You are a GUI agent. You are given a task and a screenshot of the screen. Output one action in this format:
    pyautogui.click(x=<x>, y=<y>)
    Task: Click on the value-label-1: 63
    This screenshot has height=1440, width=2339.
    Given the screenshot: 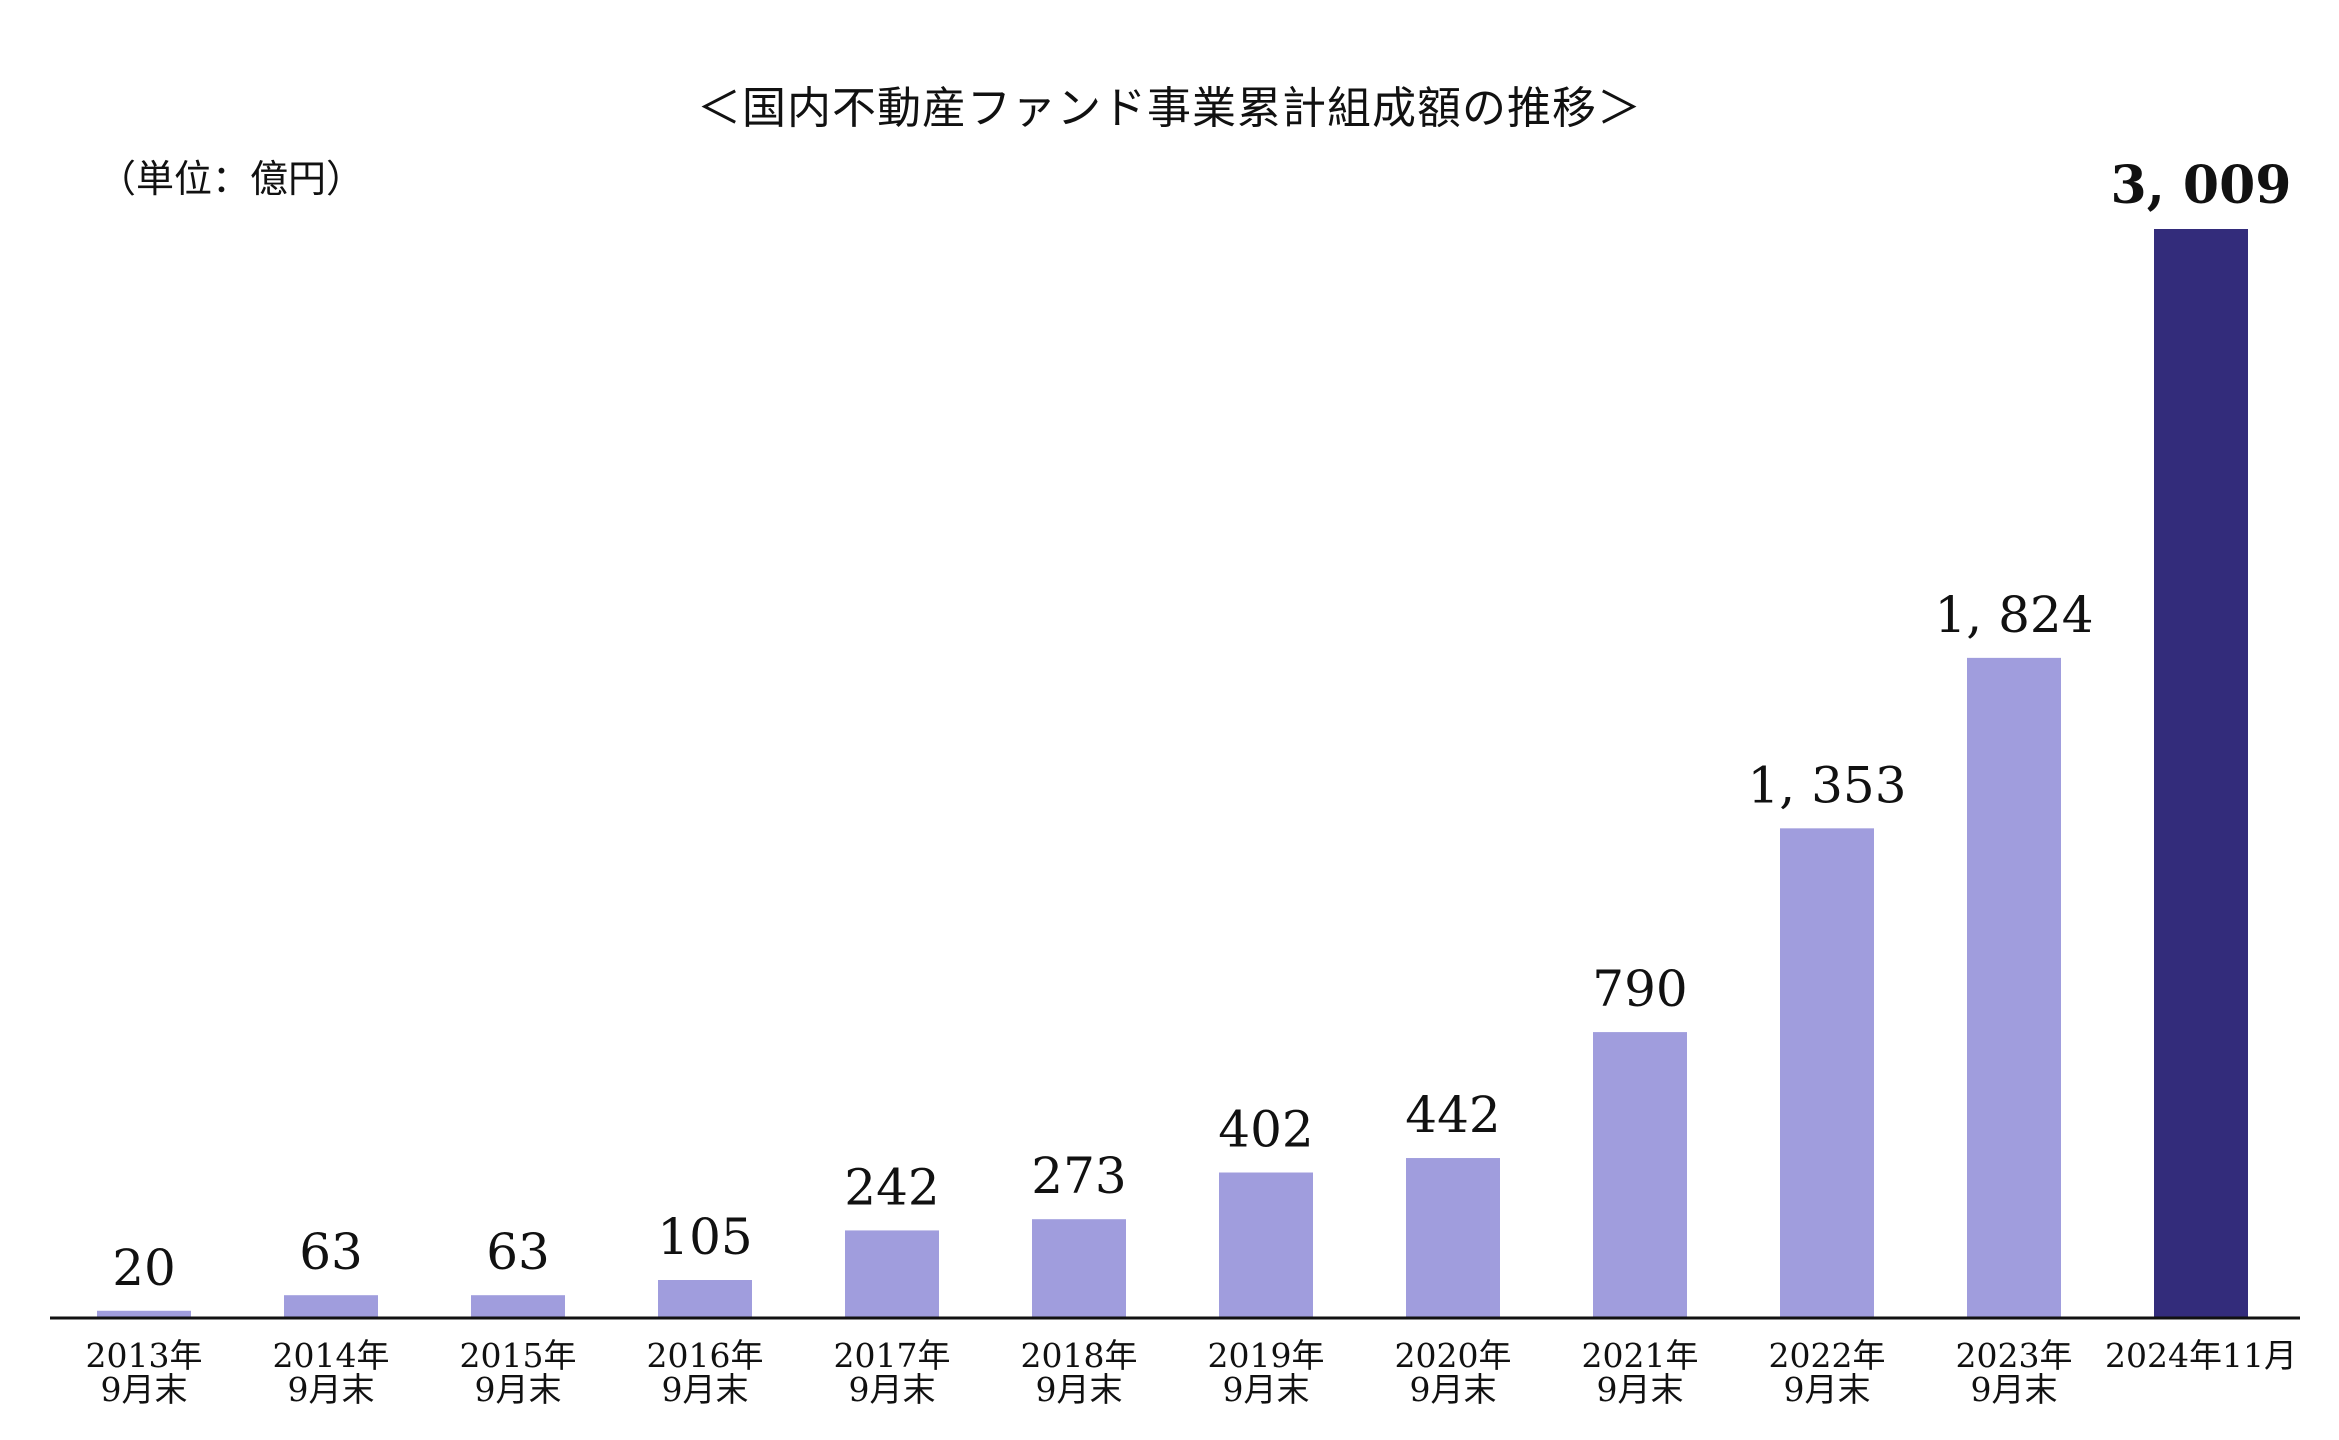 What is the action you would take?
    pyautogui.click(x=331, y=1252)
    